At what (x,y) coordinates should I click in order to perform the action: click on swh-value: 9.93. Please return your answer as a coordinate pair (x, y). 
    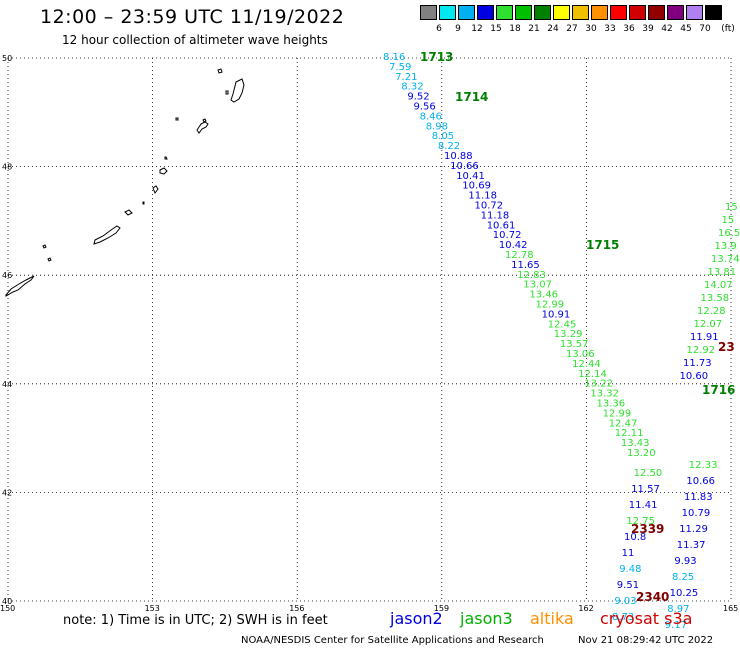
    Looking at the image, I should click on (685, 561).